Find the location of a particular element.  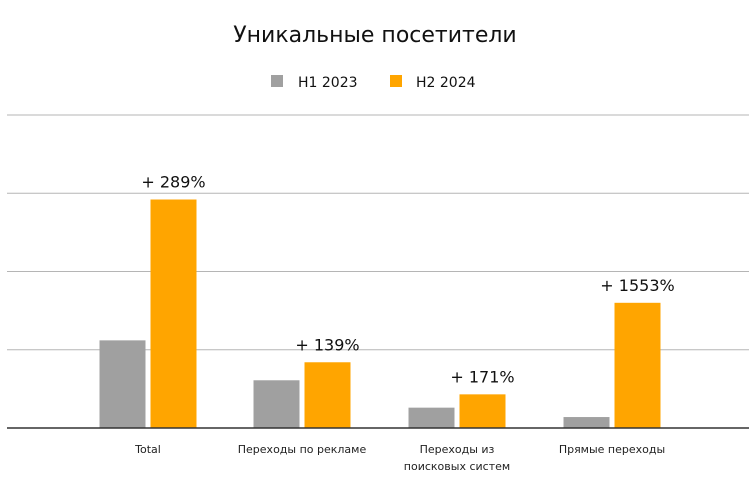

legend-swatch-h1-2023 is located at coordinates (277, 81).